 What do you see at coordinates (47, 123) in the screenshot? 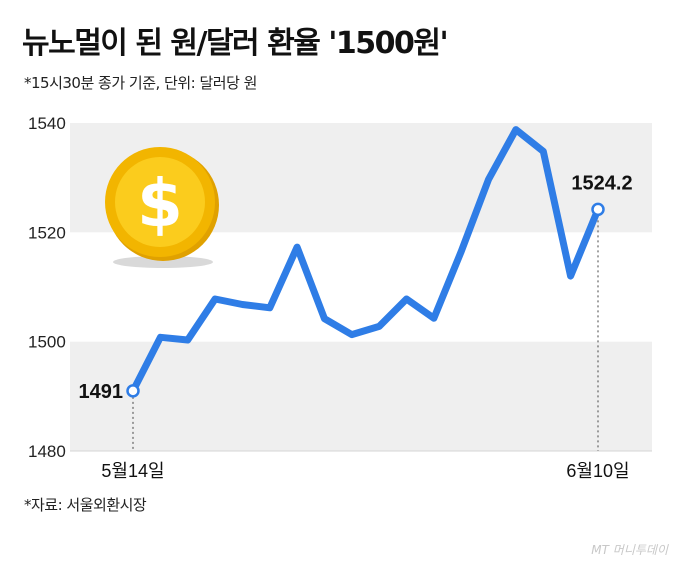
I see `y-tick-label: 1540` at bounding box center [47, 123].